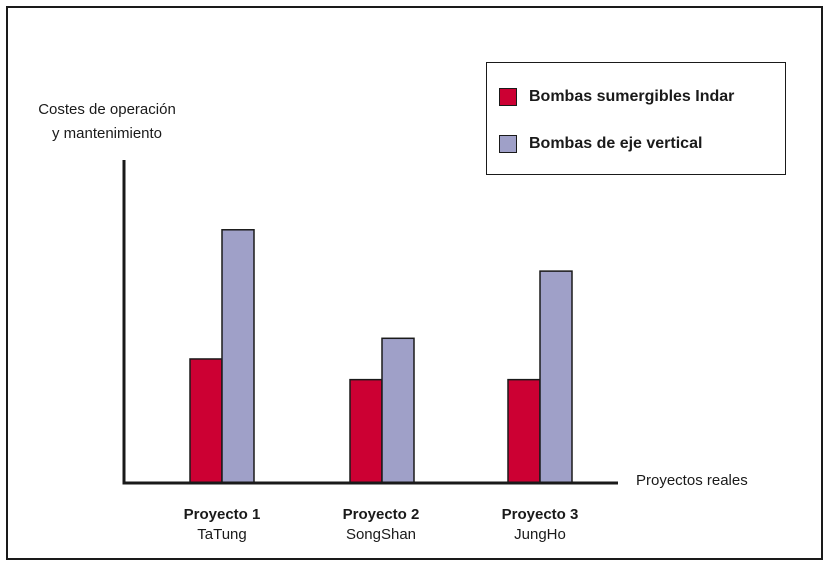 The height and width of the screenshot is (568, 831). Describe the element at coordinates (540, 525) in the screenshot. I see `category-label-3: Proyecto 3 JungHo` at that location.